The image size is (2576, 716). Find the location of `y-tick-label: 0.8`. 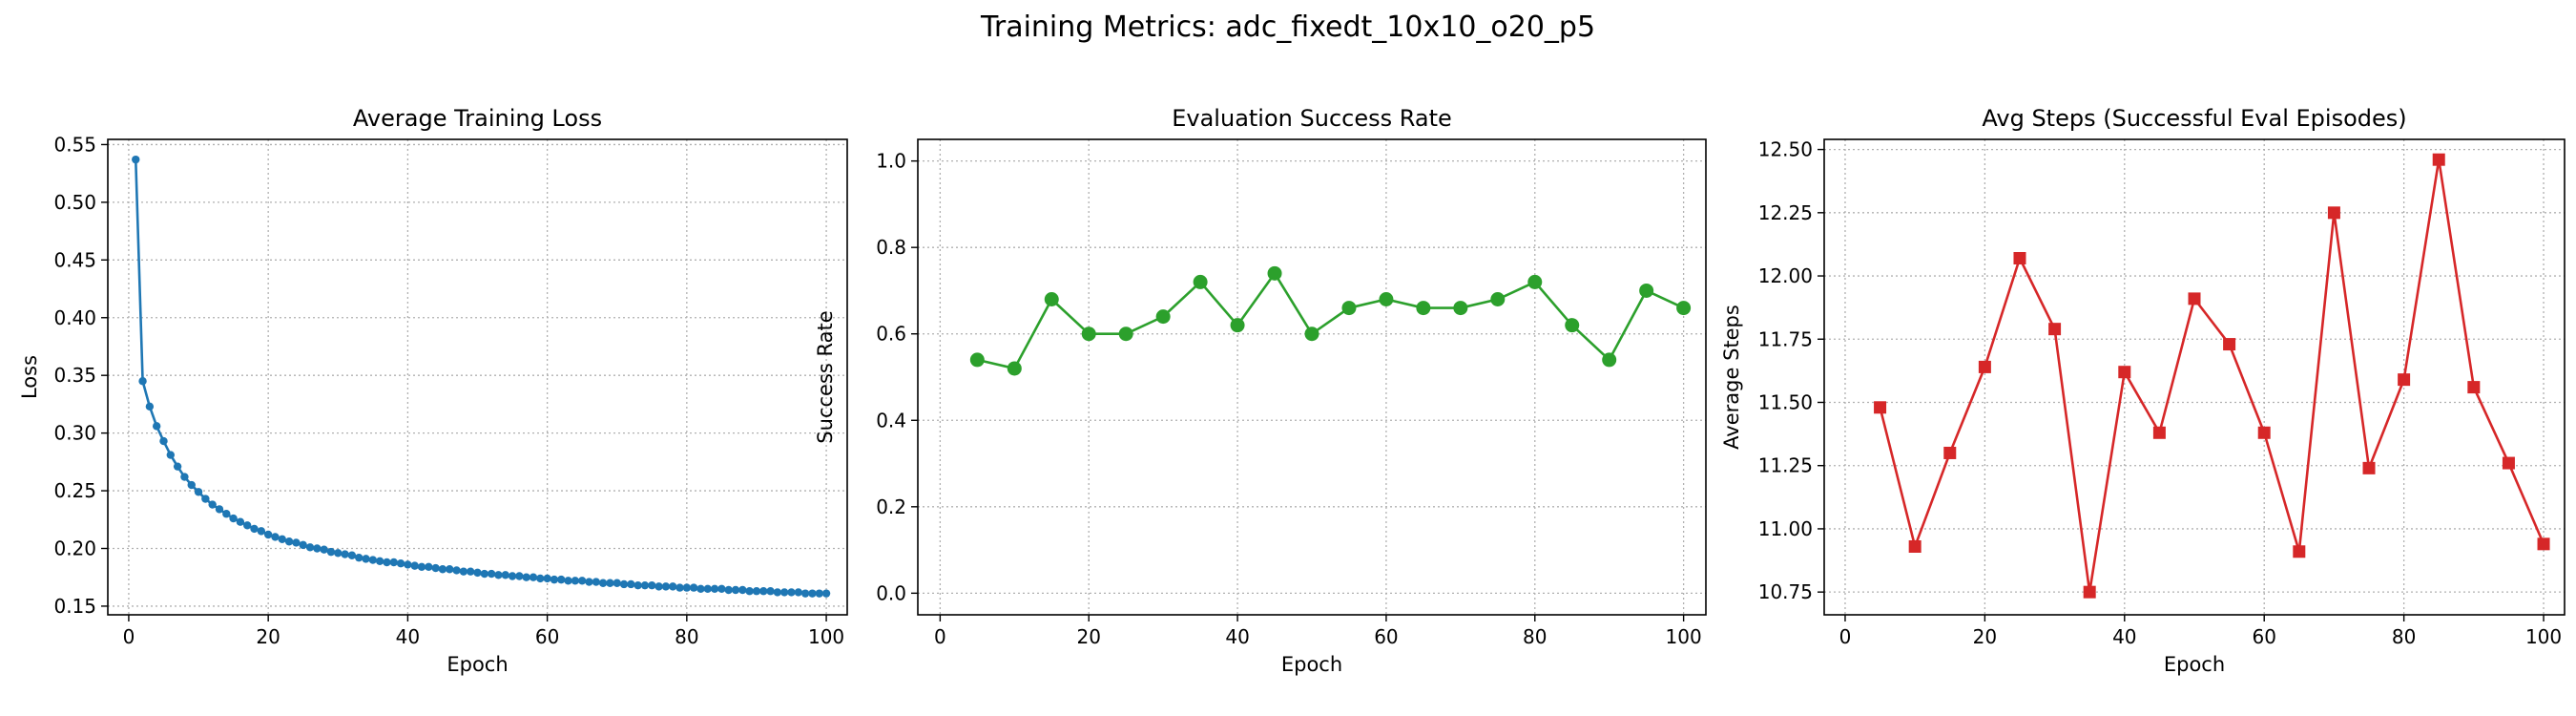

y-tick-label: 0.8 is located at coordinates (891, 248).